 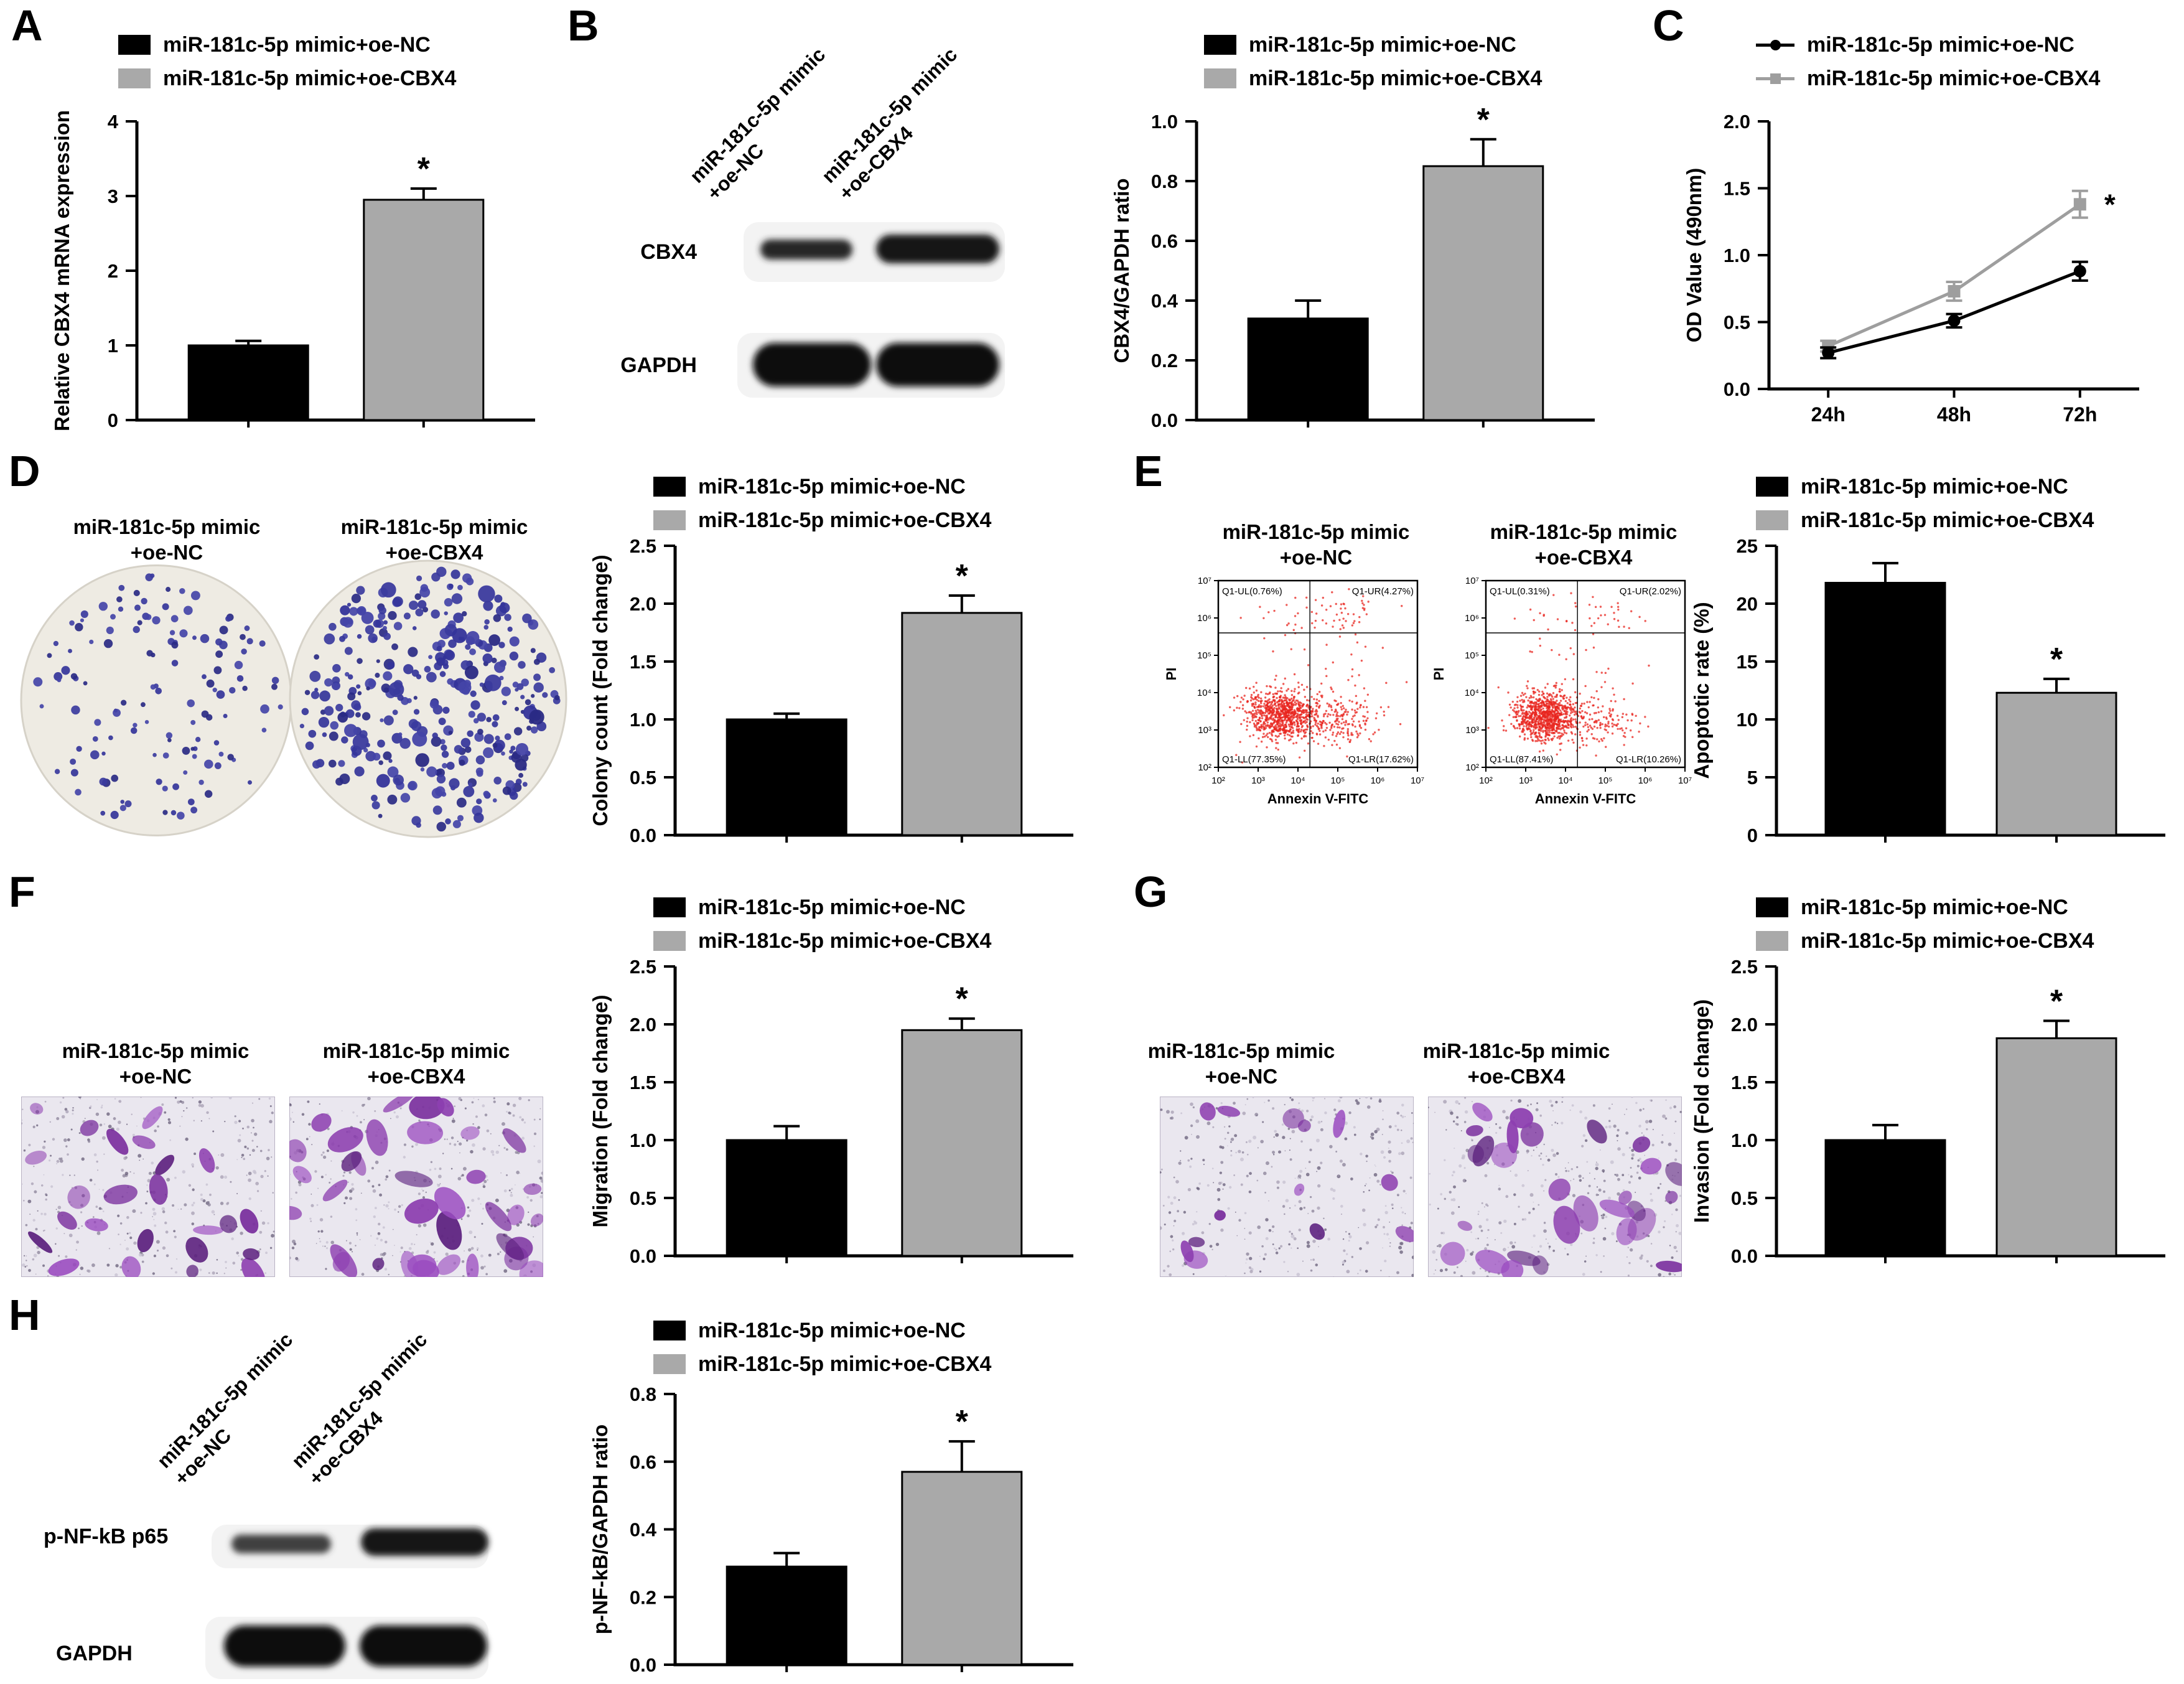 What do you see at coordinates (1748, 546) in the screenshot?
I see `svg-text: 25` at bounding box center [1748, 546].